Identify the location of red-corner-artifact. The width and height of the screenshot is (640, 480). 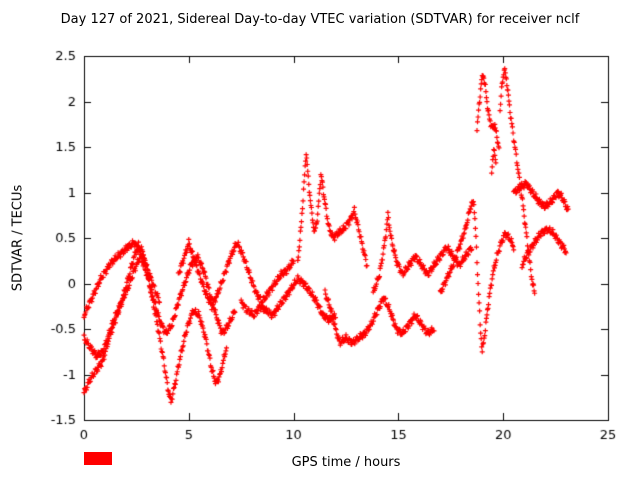
(98, 458).